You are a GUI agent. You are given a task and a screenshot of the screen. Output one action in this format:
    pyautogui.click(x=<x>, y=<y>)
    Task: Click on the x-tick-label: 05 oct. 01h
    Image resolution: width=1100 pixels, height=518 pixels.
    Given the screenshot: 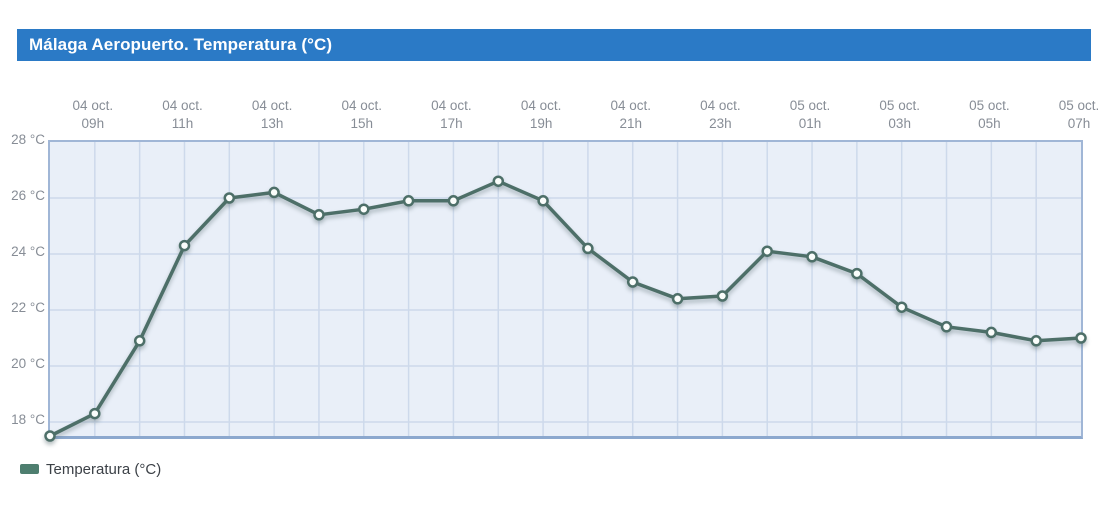 What is the action you would take?
    pyautogui.click(x=810, y=114)
    